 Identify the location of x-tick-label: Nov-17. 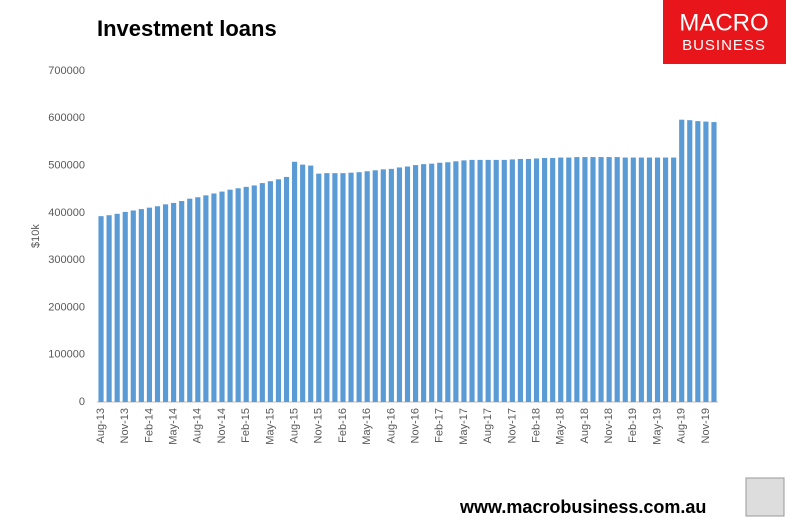
(512, 425).